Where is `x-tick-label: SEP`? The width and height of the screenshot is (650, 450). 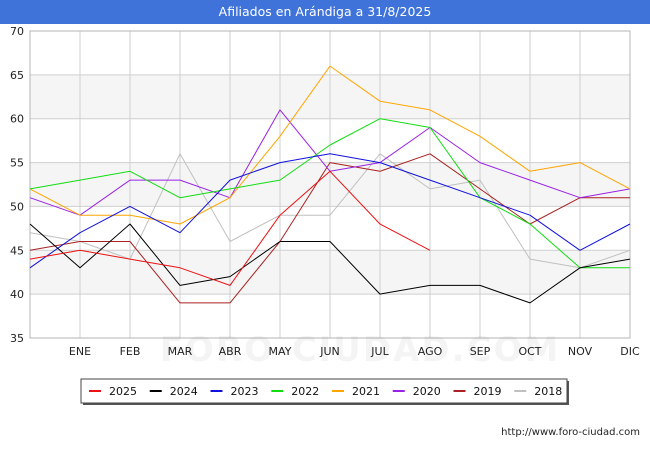 x-tick-label: SEP is located at coordinates (480, 351).